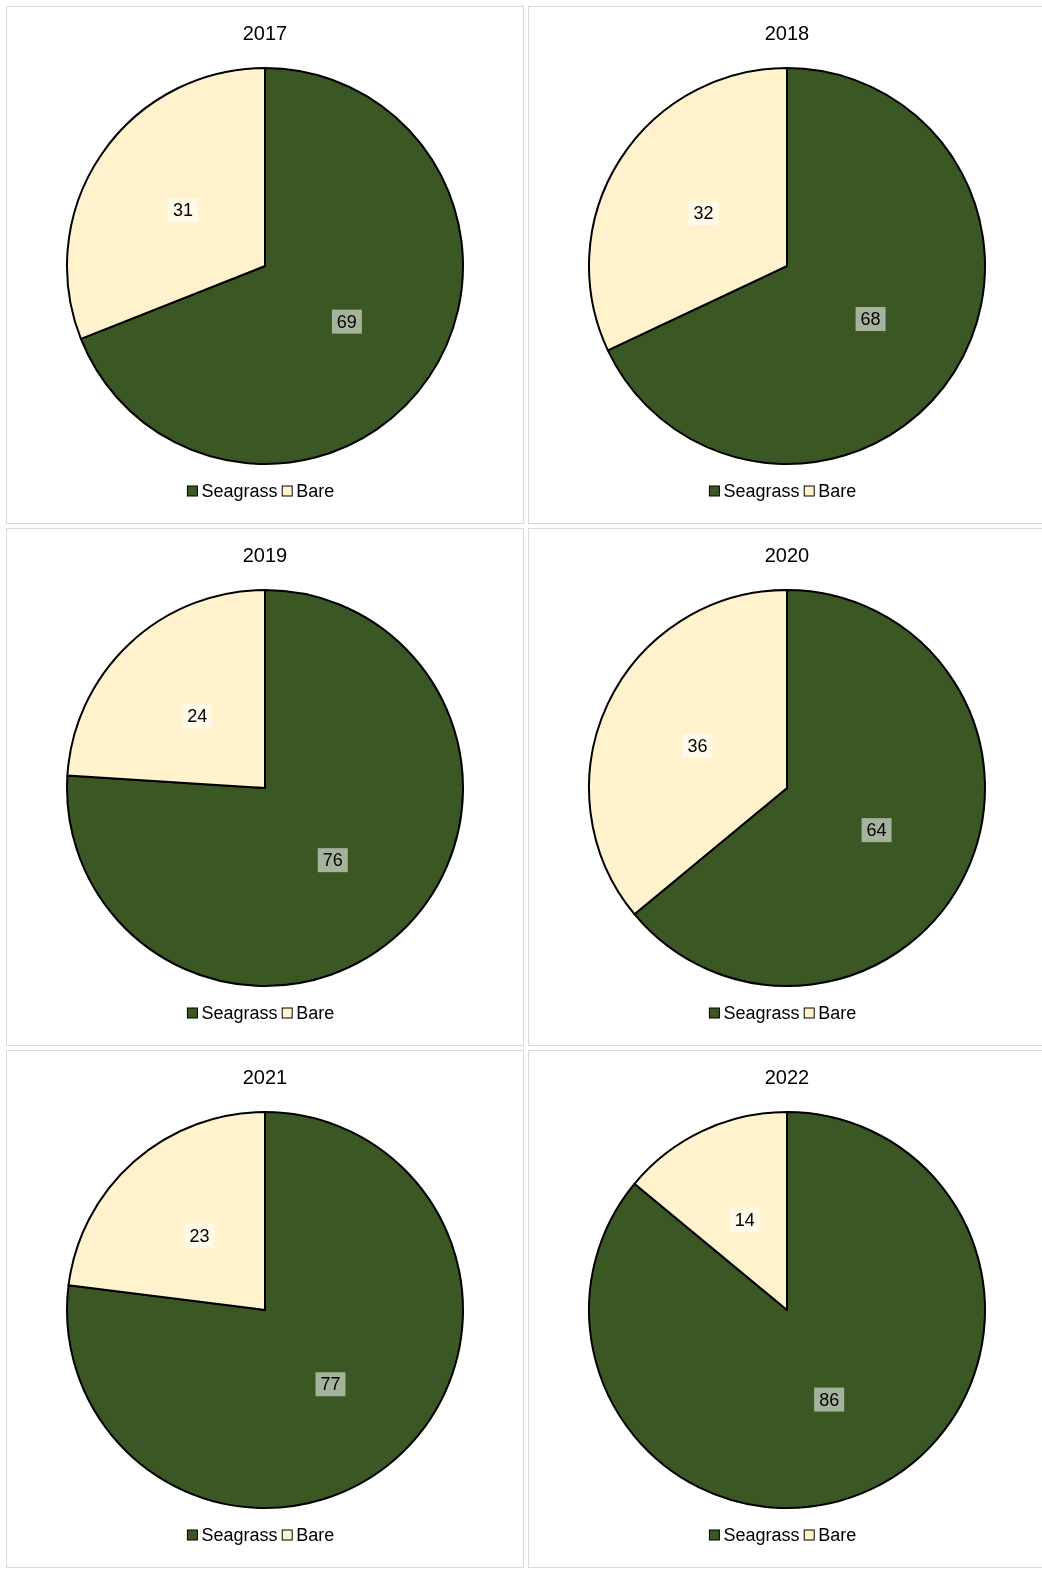  What do you see at coordinates (829, 1399) in the screenshot?
I see `data-label: 86` at bounding box center [829, 1399].